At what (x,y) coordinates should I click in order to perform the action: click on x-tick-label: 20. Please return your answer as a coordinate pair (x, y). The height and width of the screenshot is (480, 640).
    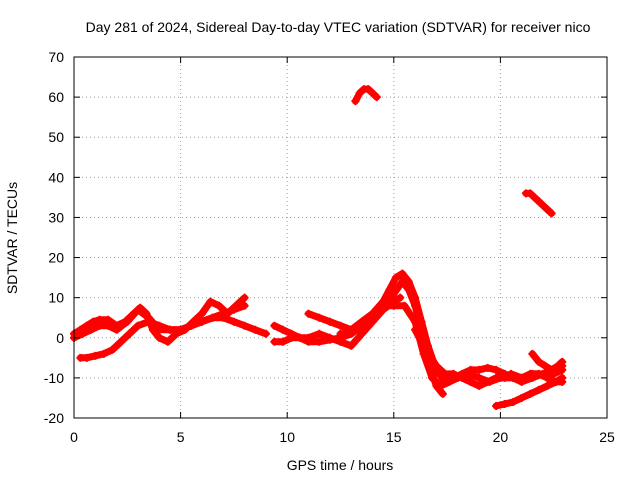
    Looking at the image, I should click on (501, 437).